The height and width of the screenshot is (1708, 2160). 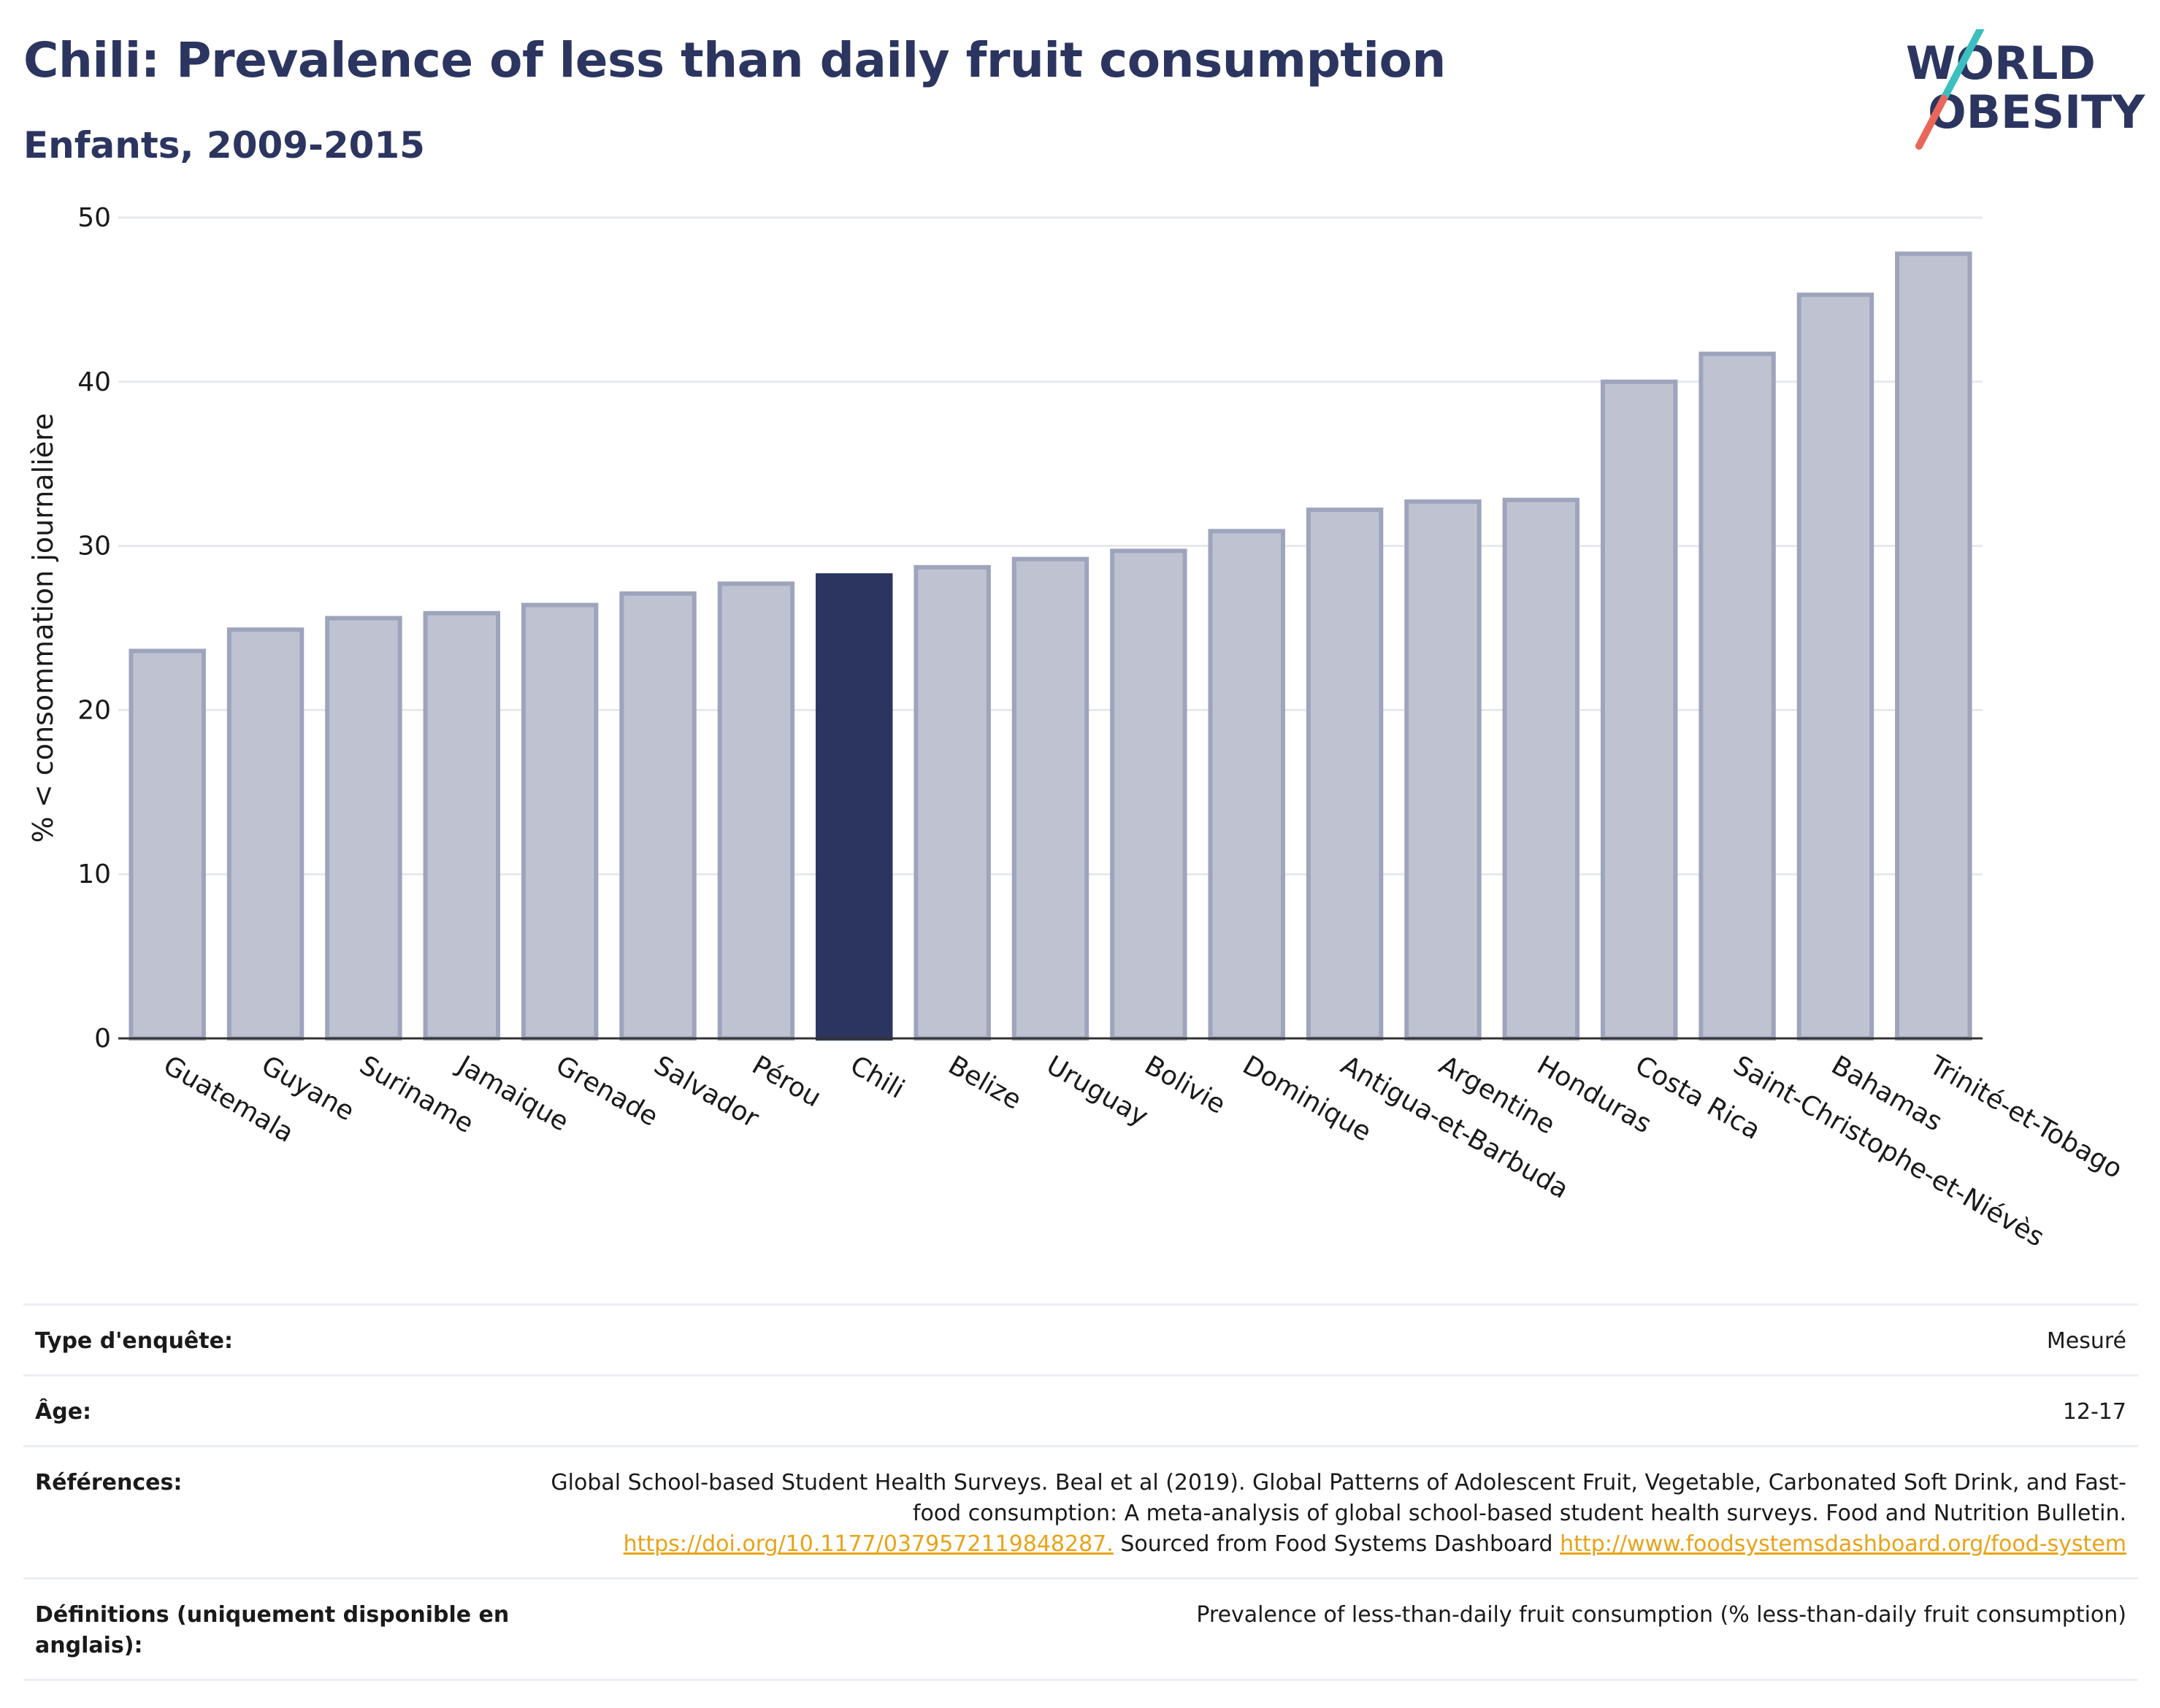 I want to click on bar-guatemala, so click(x=167, y=844).